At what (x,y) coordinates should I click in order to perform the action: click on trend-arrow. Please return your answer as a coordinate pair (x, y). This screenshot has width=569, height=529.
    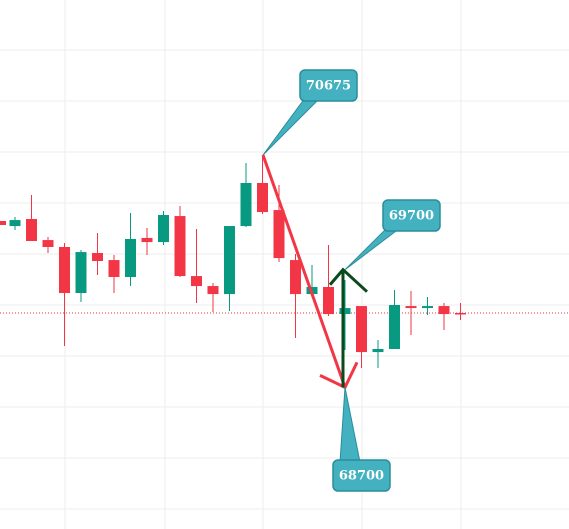
    Looking at the image, I should click on (304, 271).